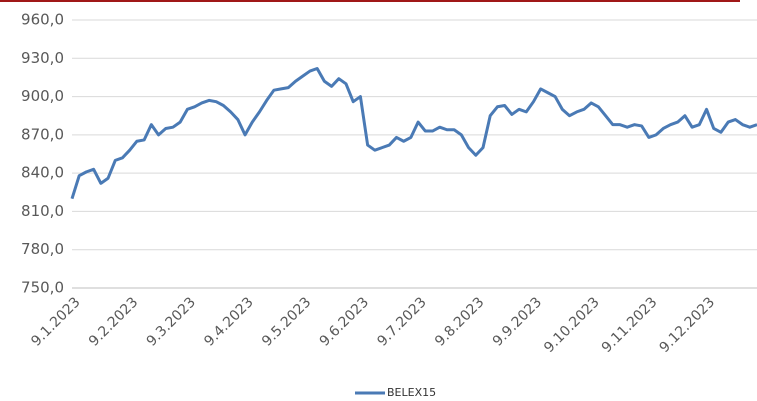 The width and height of the screenshot is (757, 401). I want to click on x-tick-label: 9.11.2023, so click(630, 325).